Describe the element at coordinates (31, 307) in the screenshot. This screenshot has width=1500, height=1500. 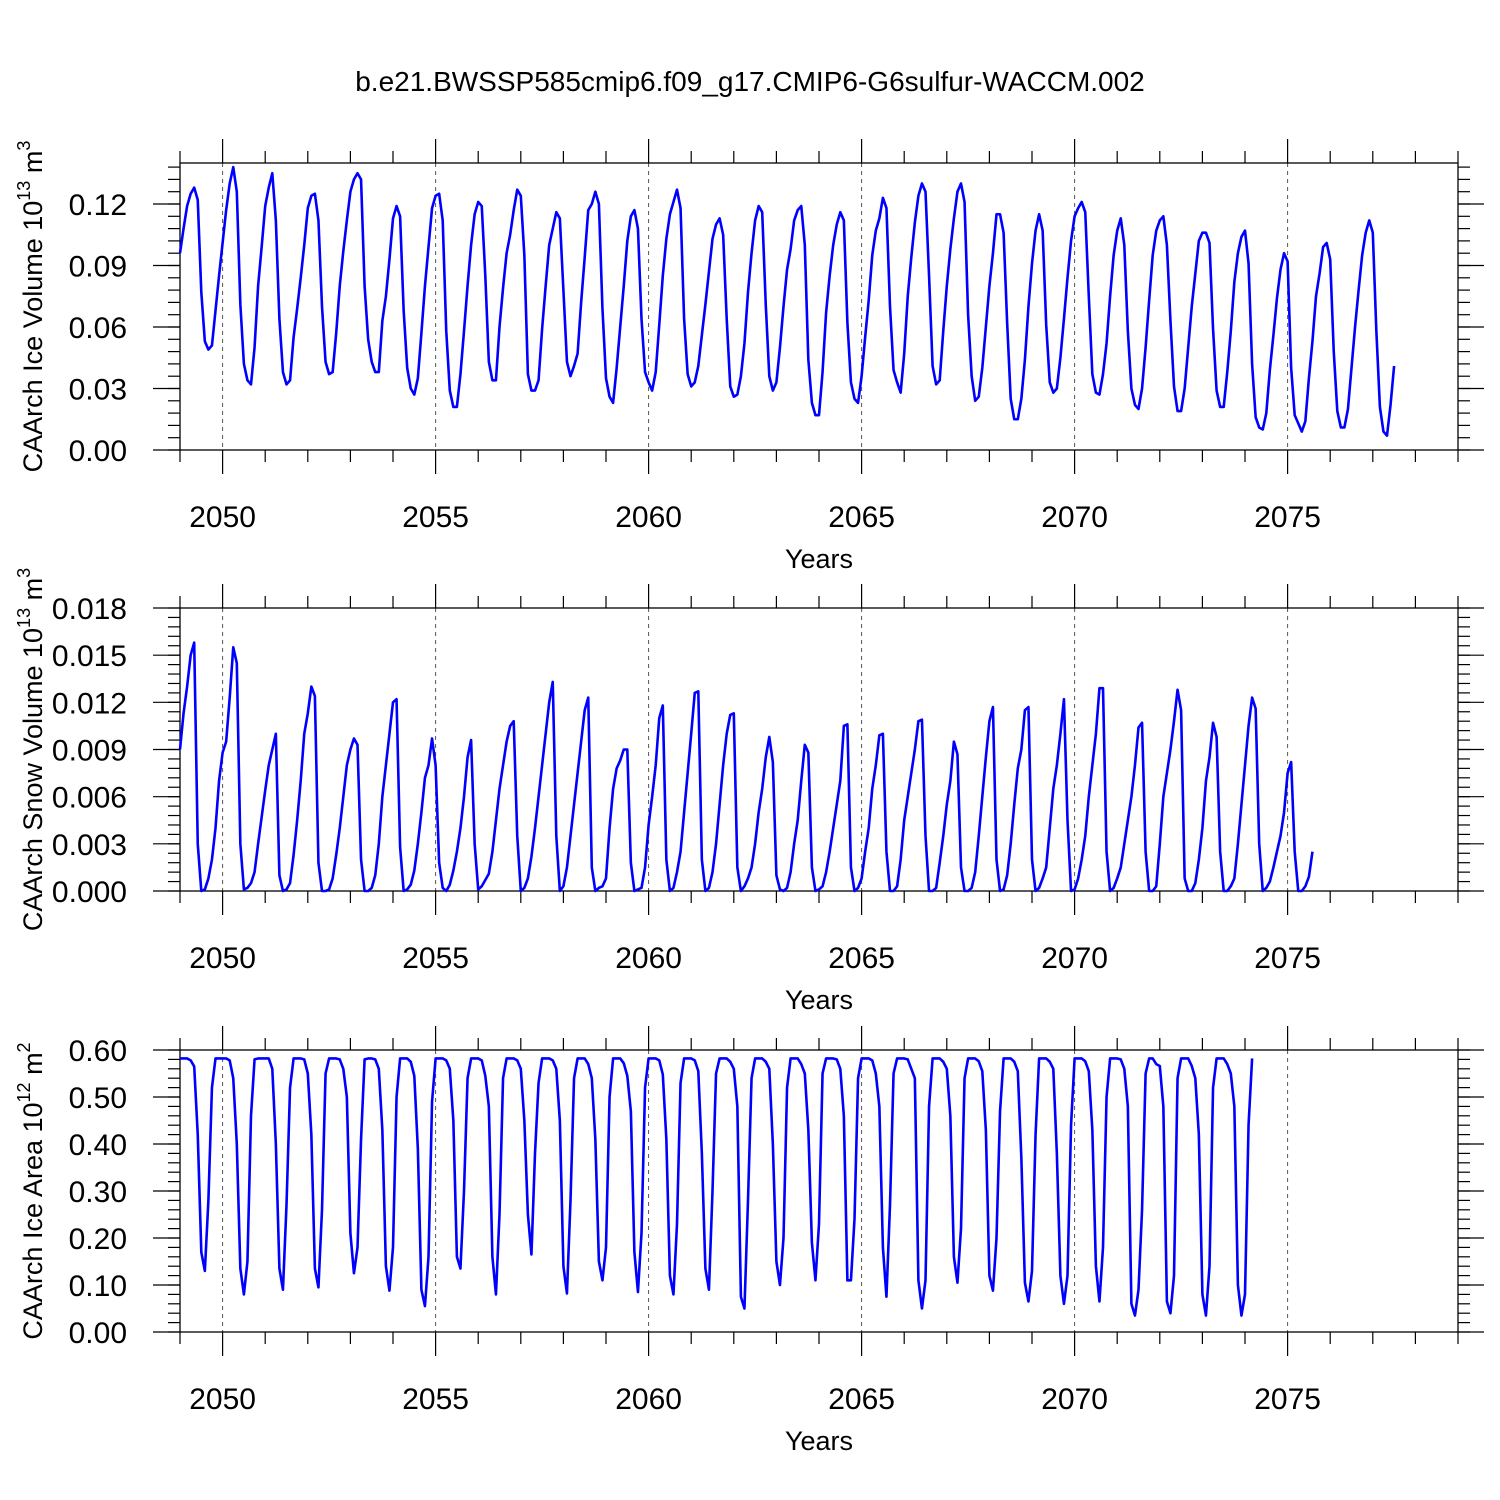
I see `y-axis-label: CAArch Ice Volume 1013 m3` at that location.